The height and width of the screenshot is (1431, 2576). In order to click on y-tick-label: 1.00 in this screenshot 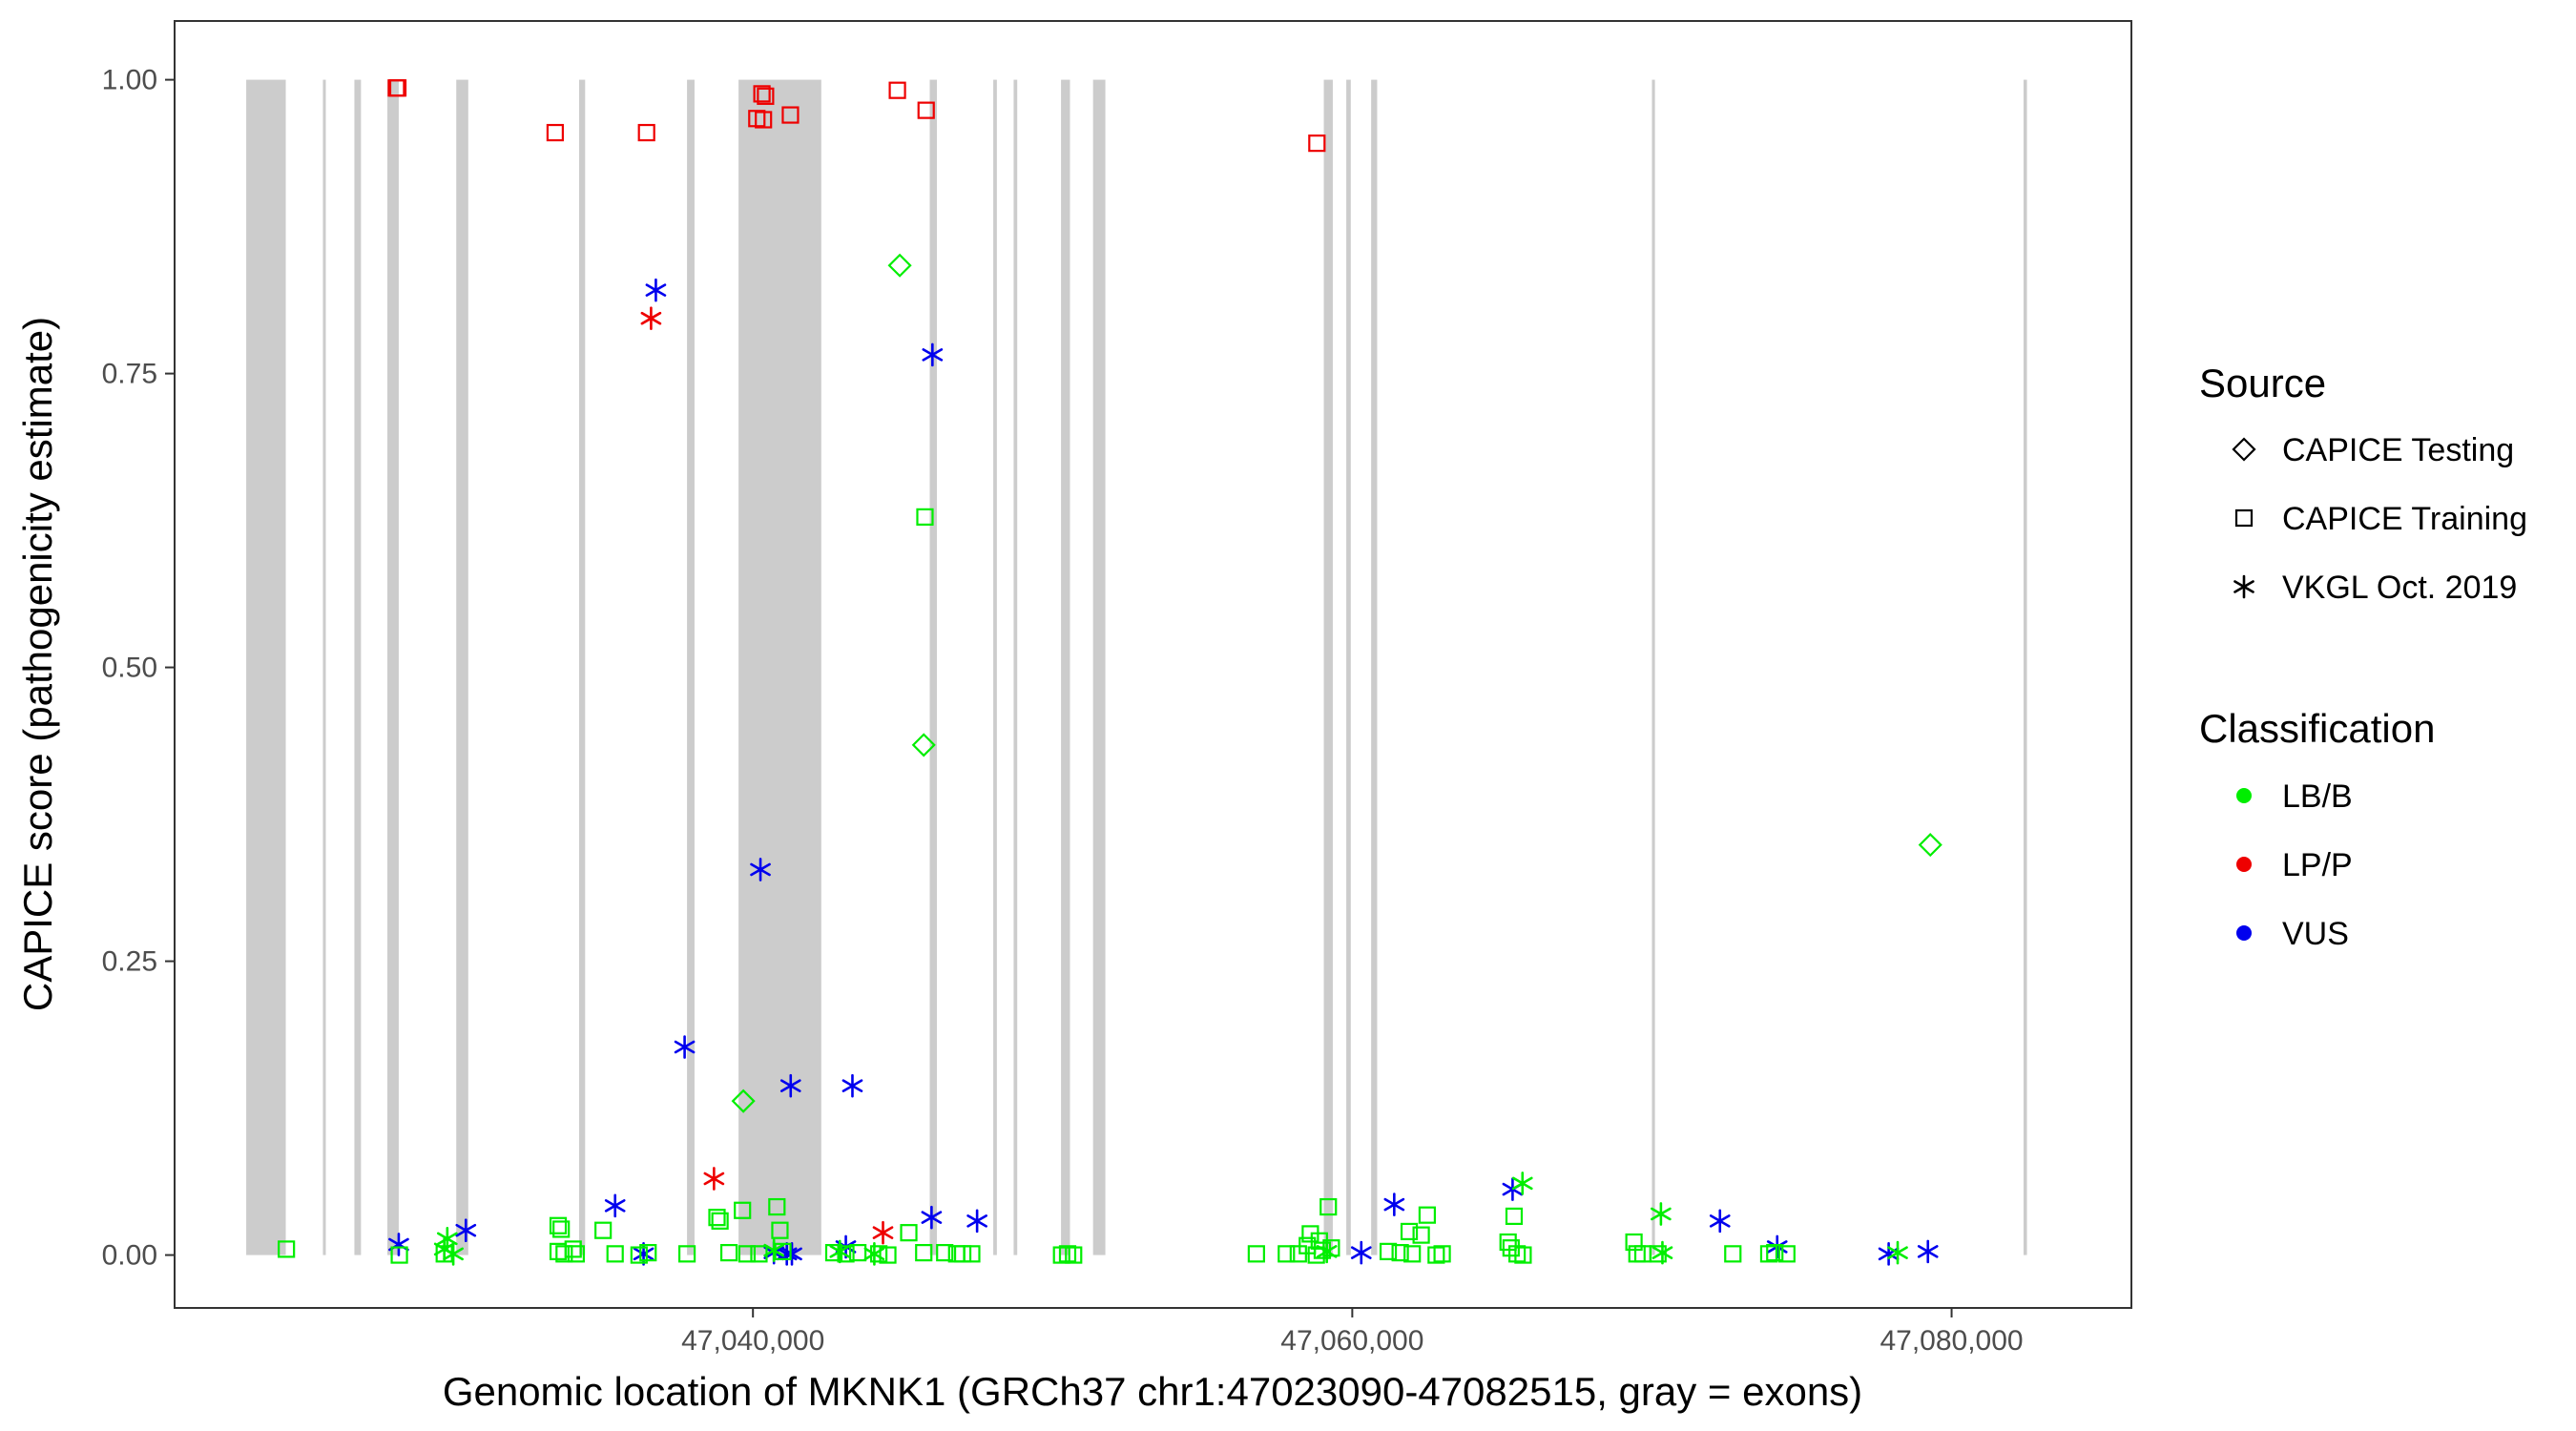, I will do `click(129, 80)`.